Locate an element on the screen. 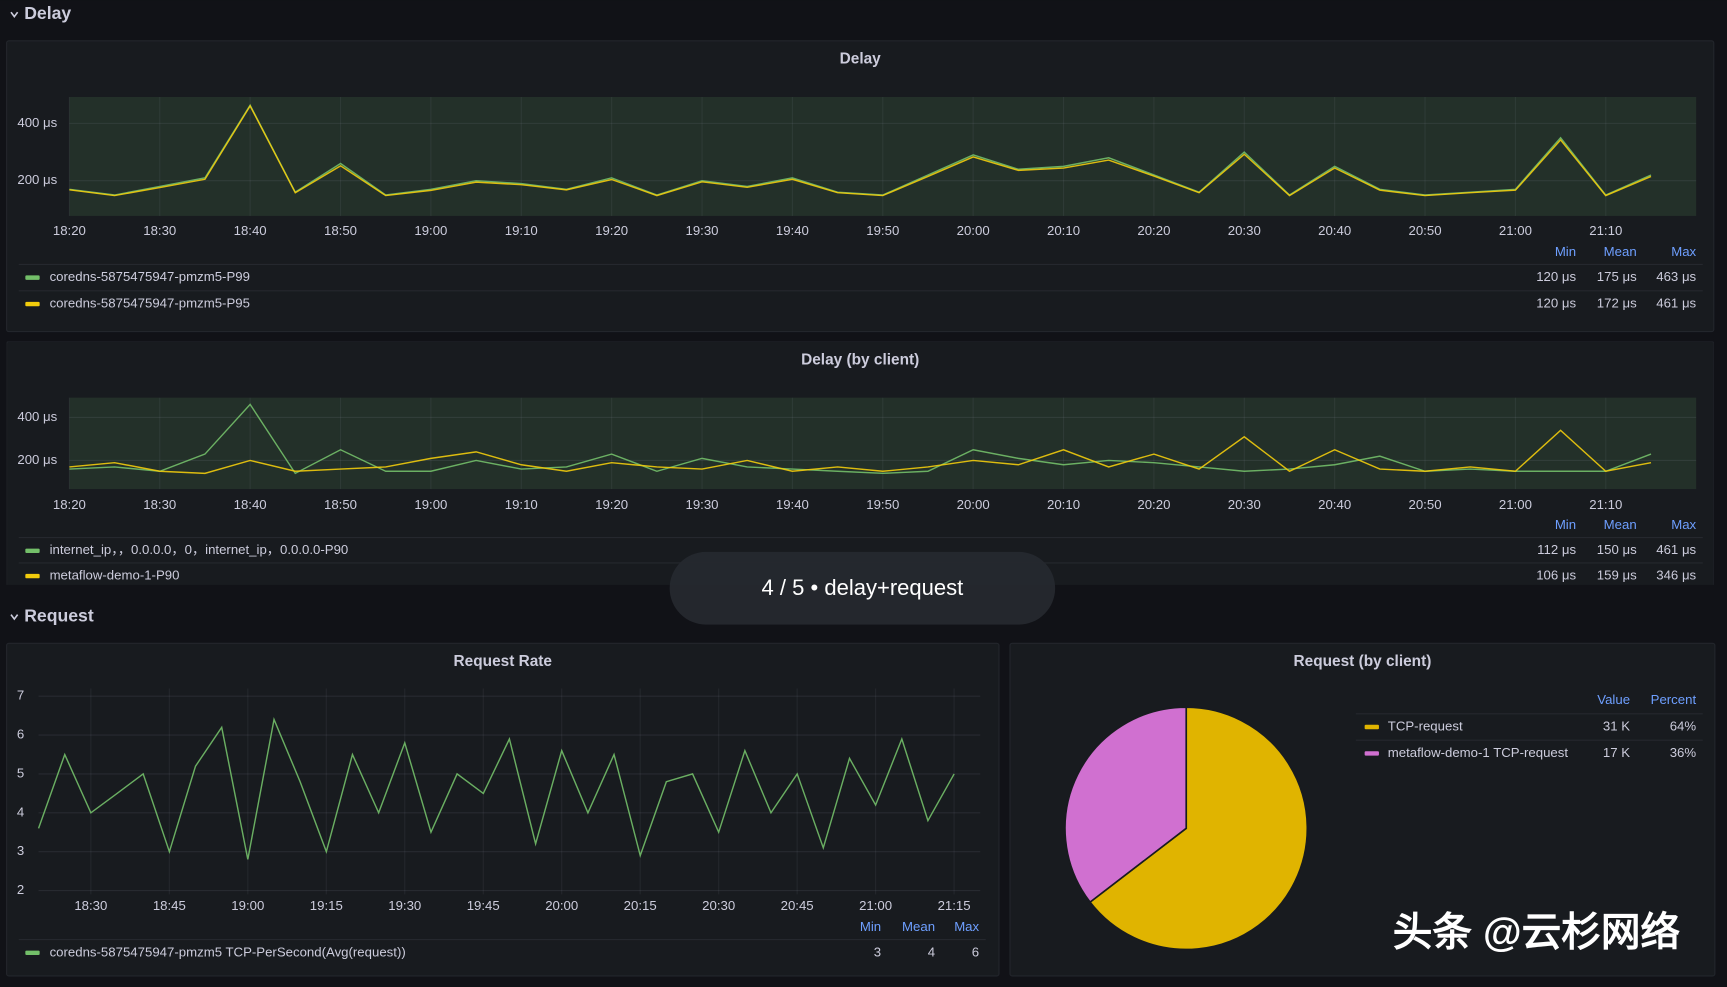 The image size is (1727, 987). section-title: Request is located at coordinates (59, 616).